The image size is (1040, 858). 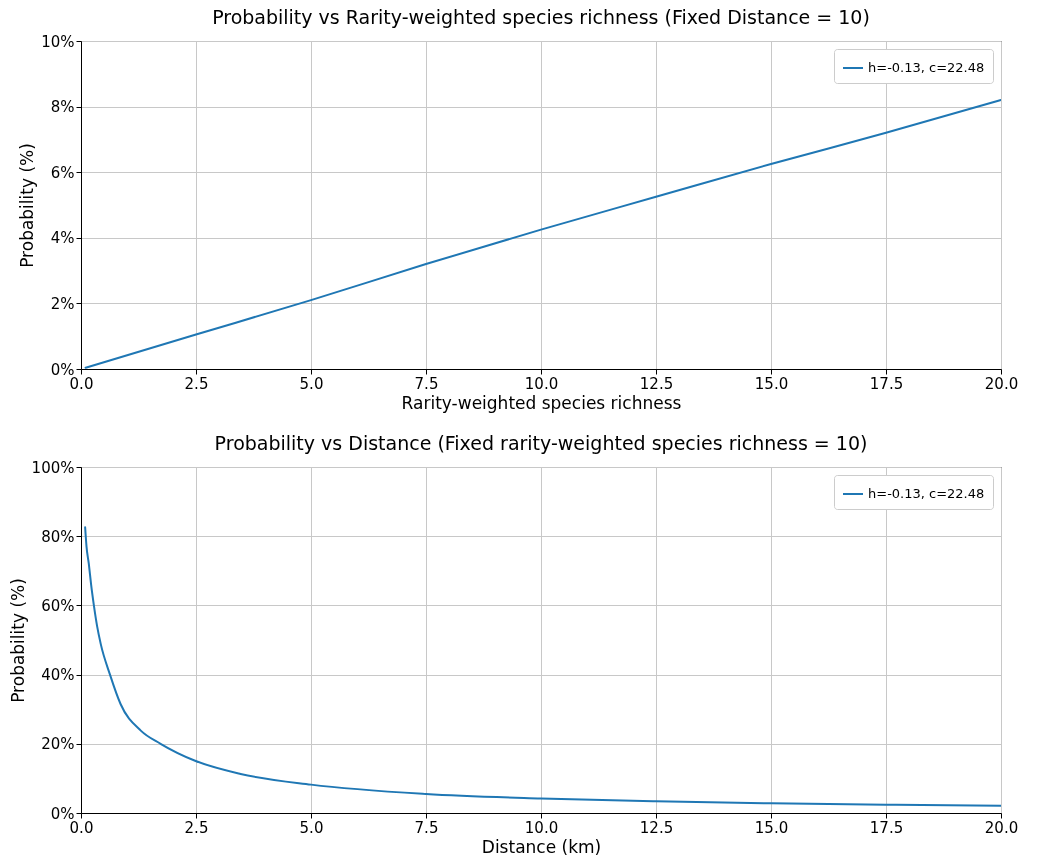 I want to click on chart-title: Probability vs Distance (Fixed rarity-weighted species richness = 10), so click(x=541, y=443).